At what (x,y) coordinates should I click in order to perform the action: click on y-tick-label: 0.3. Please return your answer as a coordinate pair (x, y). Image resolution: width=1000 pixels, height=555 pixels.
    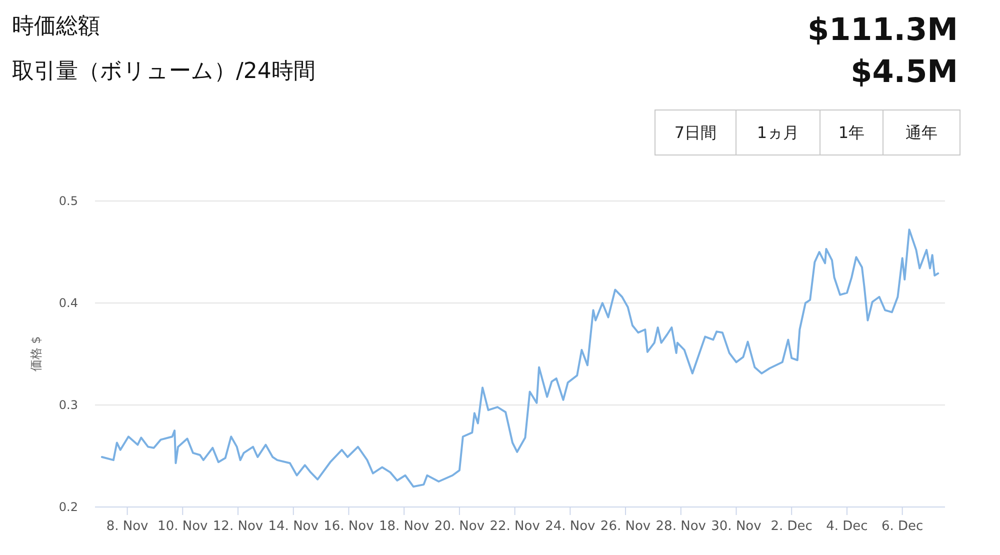
    Looking at the image, I should click on (68, 405).